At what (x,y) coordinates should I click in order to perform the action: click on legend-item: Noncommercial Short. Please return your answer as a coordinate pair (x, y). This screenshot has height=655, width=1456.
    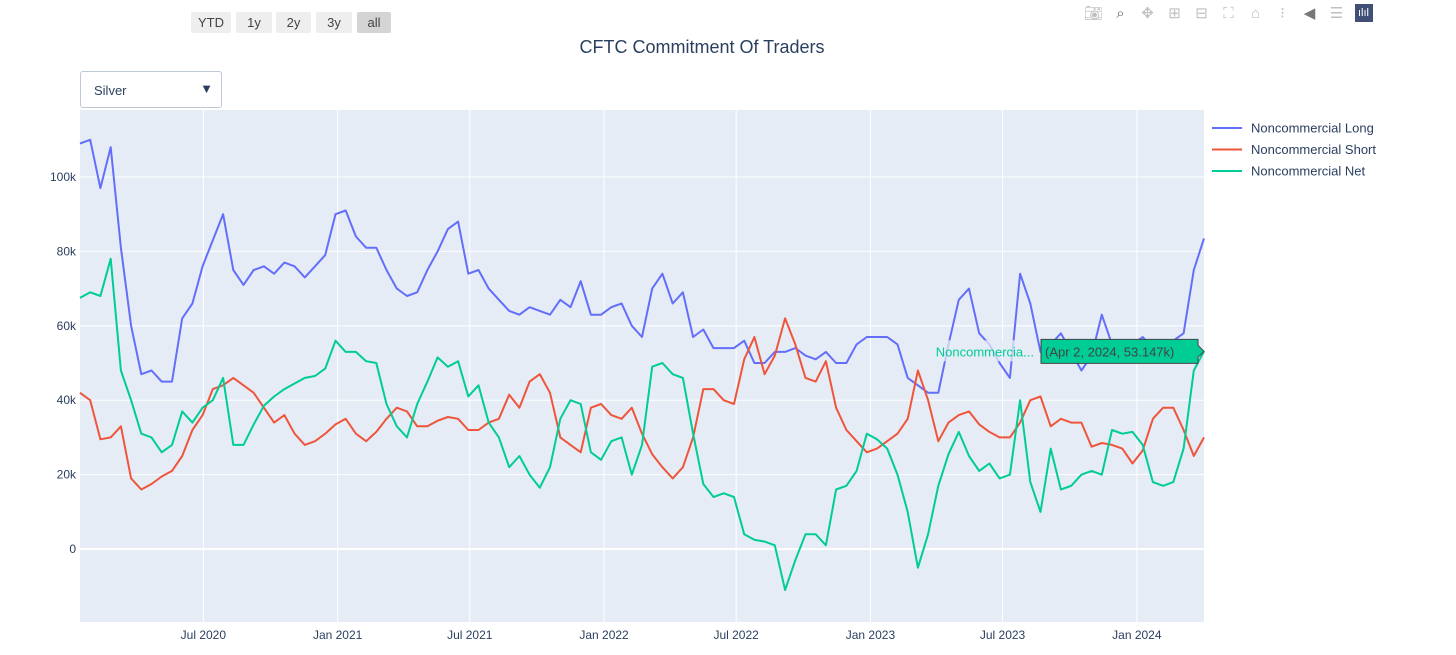
    Looking at the image, I should click on (1294, 149).